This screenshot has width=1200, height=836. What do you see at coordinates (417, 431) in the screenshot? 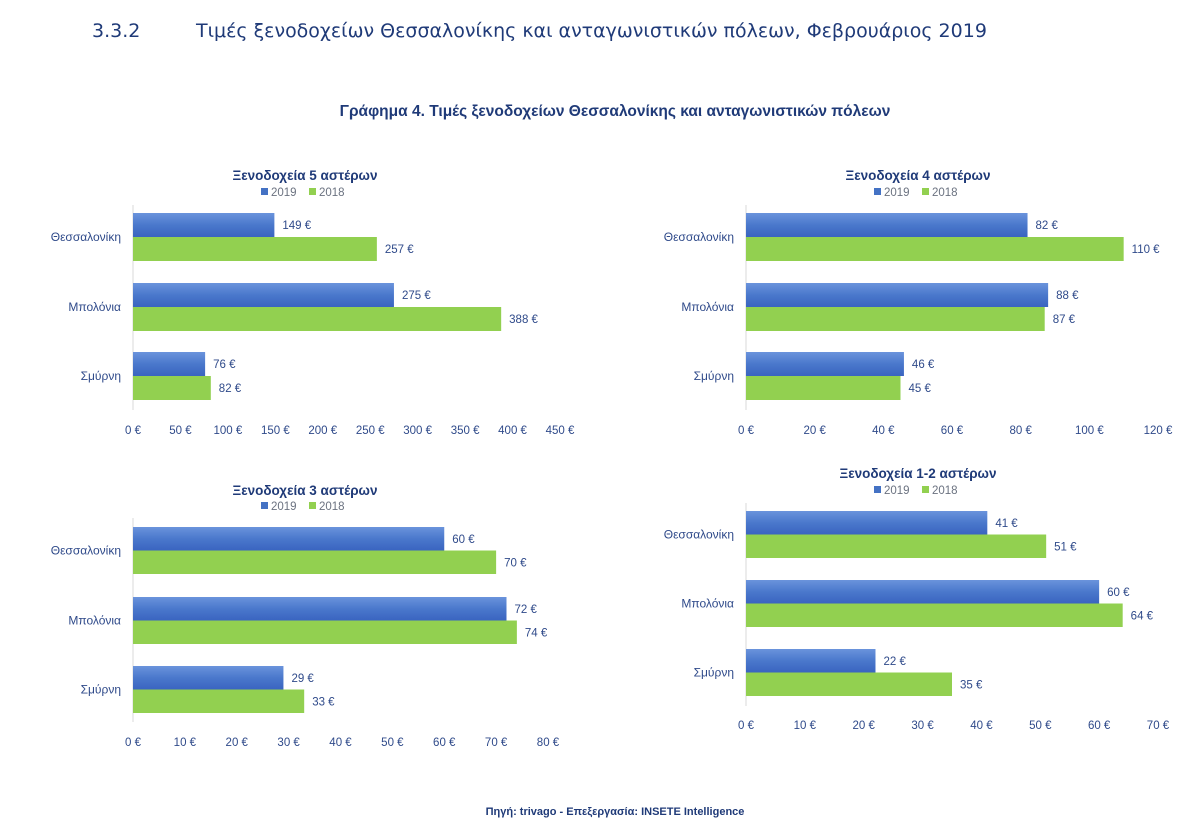
I see `x-tick-label: 300 €` at bounding box center [417, 431].